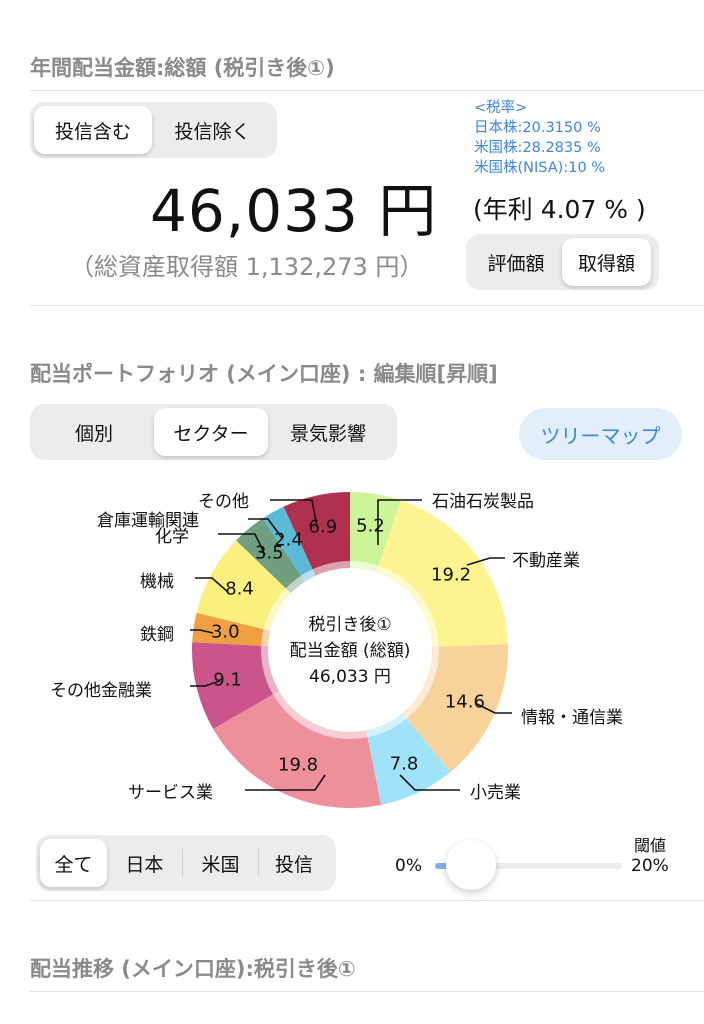 The height and width of the screenshot is (1024, 704). What do you see at coordinates (471, 865) in the screenshot?
I see `slider-thumb` at bounding box center [471, 865].